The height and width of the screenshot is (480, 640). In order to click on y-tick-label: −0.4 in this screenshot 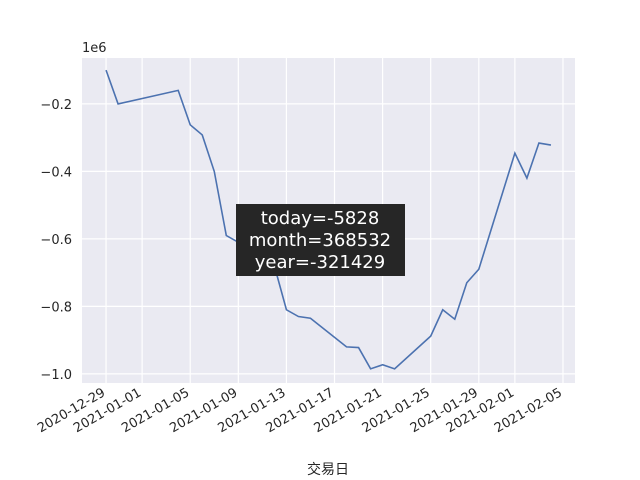, I will do `click(56, 172)`.